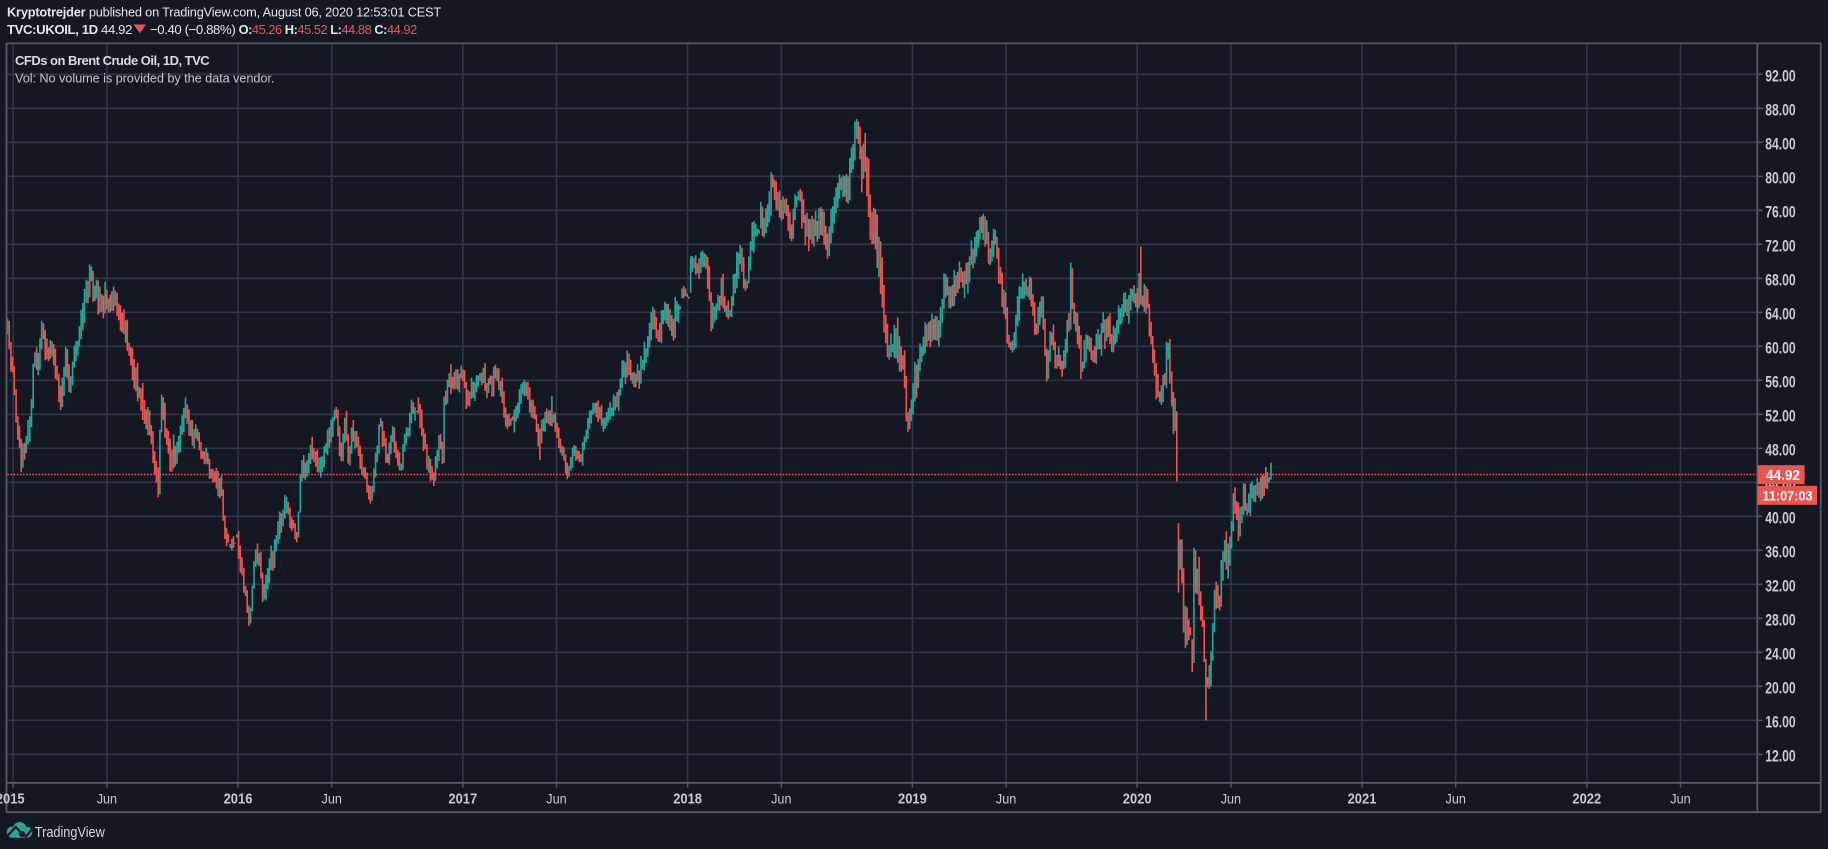 This screenshot has width=1828, height=849. I want to click on svg-text: 2018, so click(687, 799).